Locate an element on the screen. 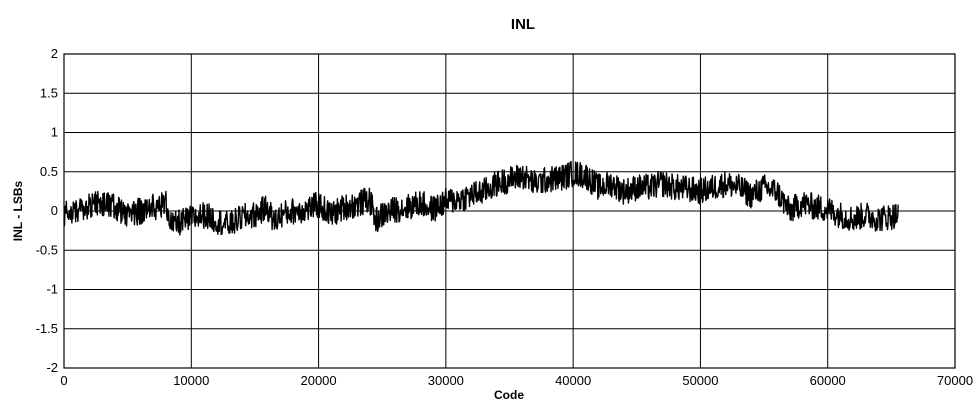 The image size is (980, 407). y-tick-label-2: -1 is located at coordinates (52, 289).